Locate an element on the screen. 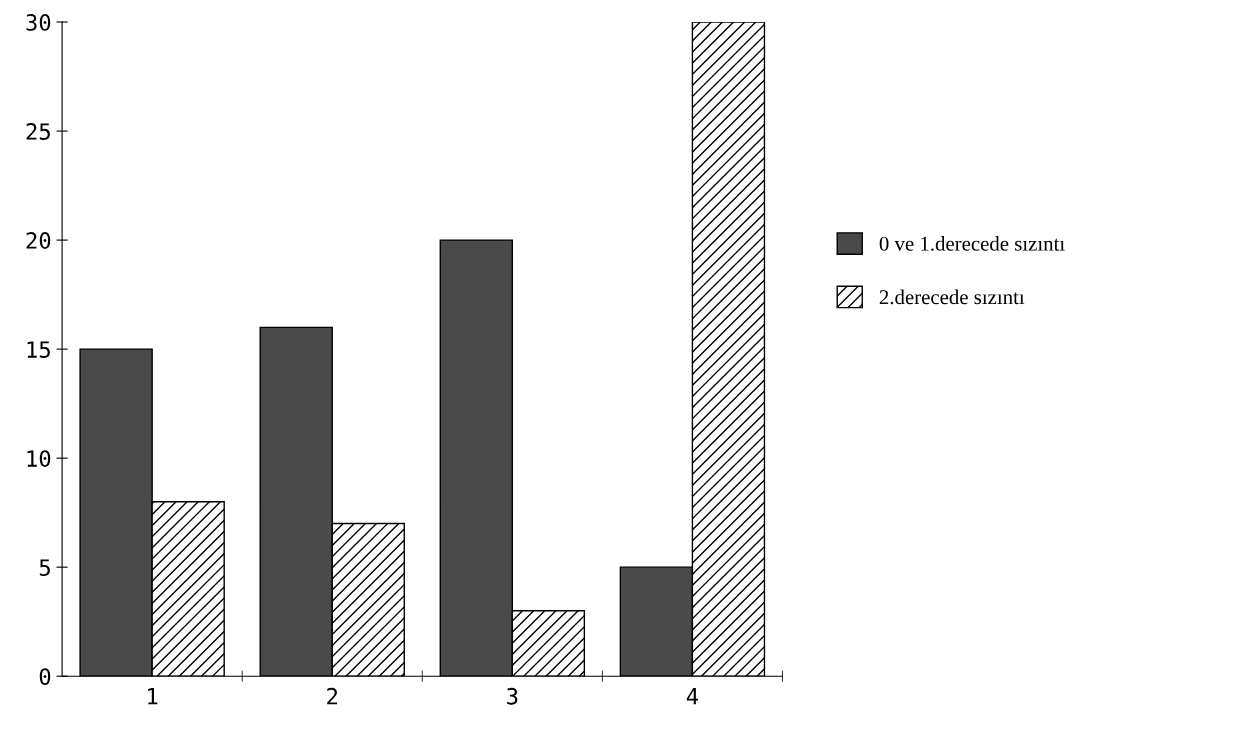  y-tick-label: 30 is located at coordinates (38, 22).